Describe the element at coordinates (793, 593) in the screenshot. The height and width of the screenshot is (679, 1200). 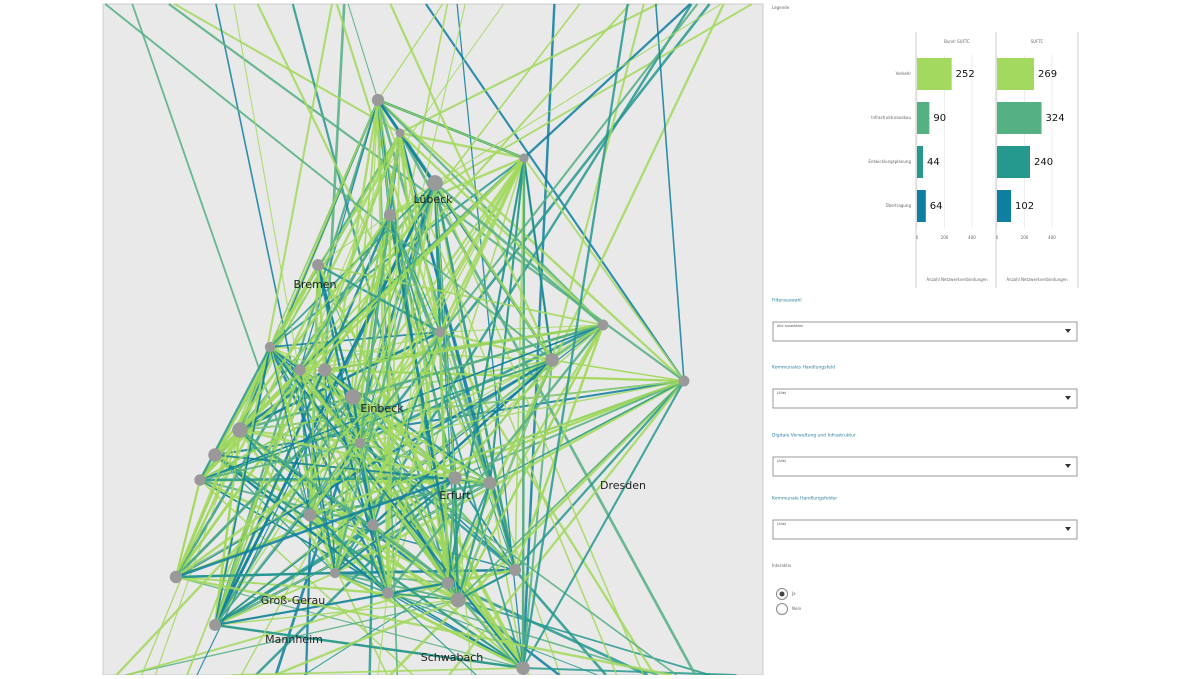
I see `radio-option: Ja` at that location.